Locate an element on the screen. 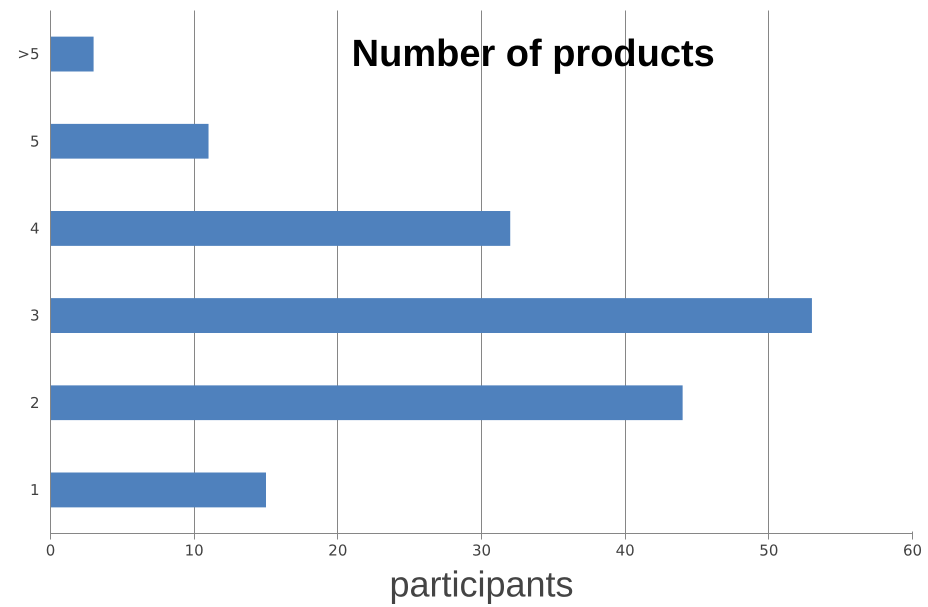 The height and width of the screenshot is (607, 928). x-tick-label: 10 is located at coordinates (194, 551).